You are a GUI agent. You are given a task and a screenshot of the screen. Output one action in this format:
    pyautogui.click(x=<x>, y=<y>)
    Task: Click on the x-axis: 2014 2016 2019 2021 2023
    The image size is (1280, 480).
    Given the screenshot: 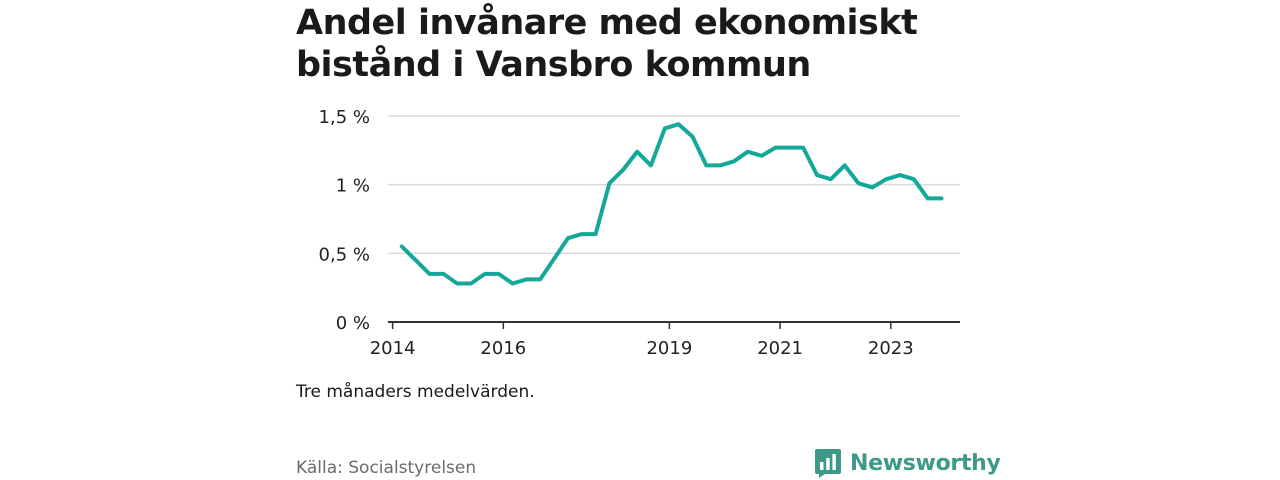 What is the action you would take?
    pyautogui.click(x=665, y=340)
    